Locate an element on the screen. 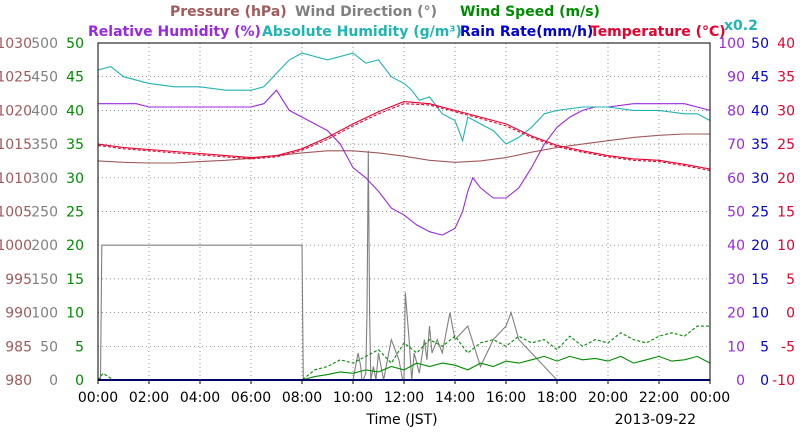  y-tick-label-rh_ah: 90 is located at coordinates (736, 78).